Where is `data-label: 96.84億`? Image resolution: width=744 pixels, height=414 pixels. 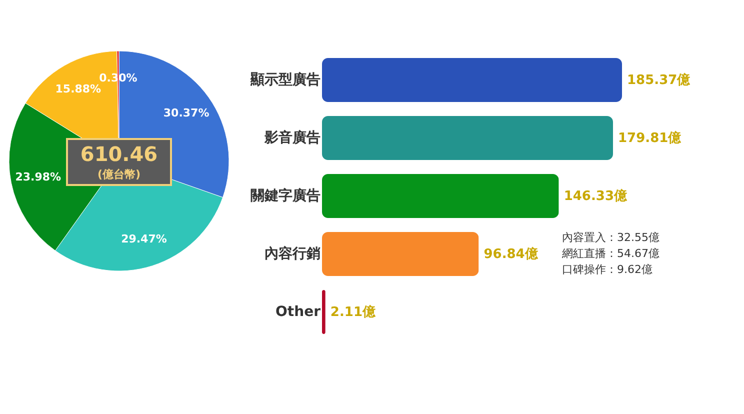 data-label: 96.84億 is located at coordinates (511, 254).